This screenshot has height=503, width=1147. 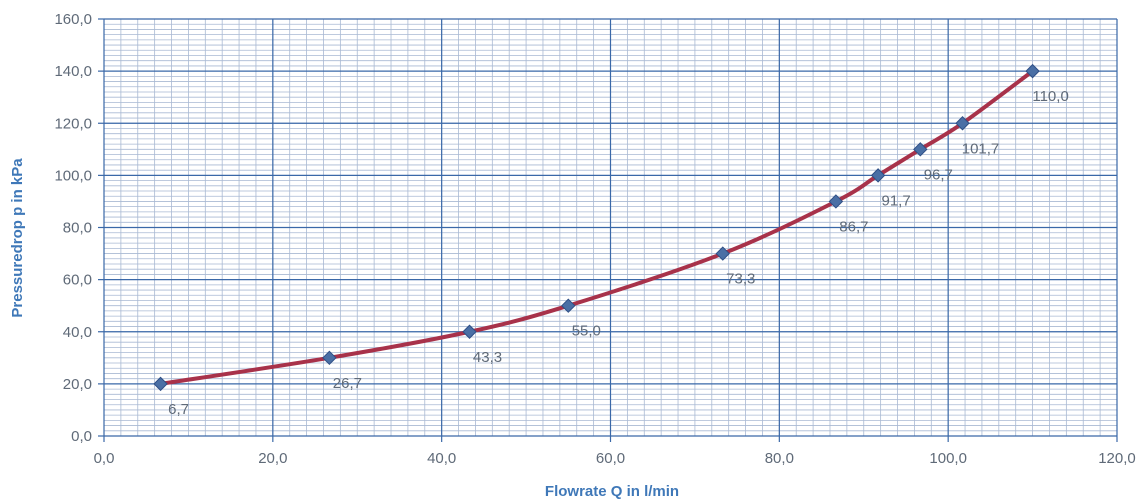 I want to click on data-point-label: 86,7, so click(x=853, y=226).